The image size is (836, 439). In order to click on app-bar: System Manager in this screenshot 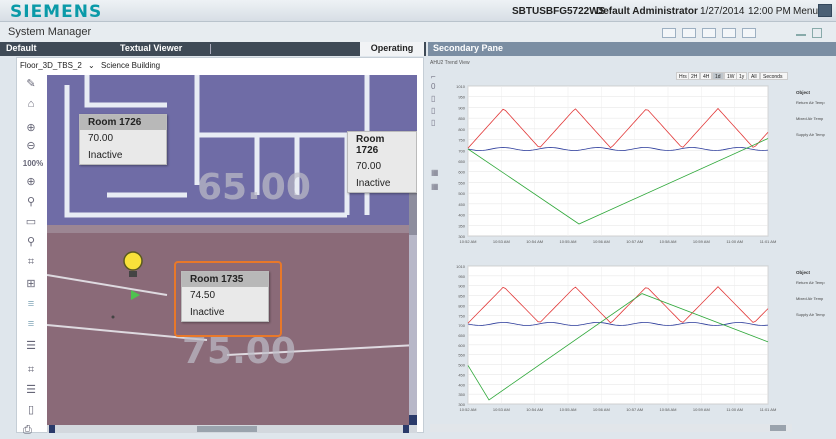, I will do `click(418, 32)`.